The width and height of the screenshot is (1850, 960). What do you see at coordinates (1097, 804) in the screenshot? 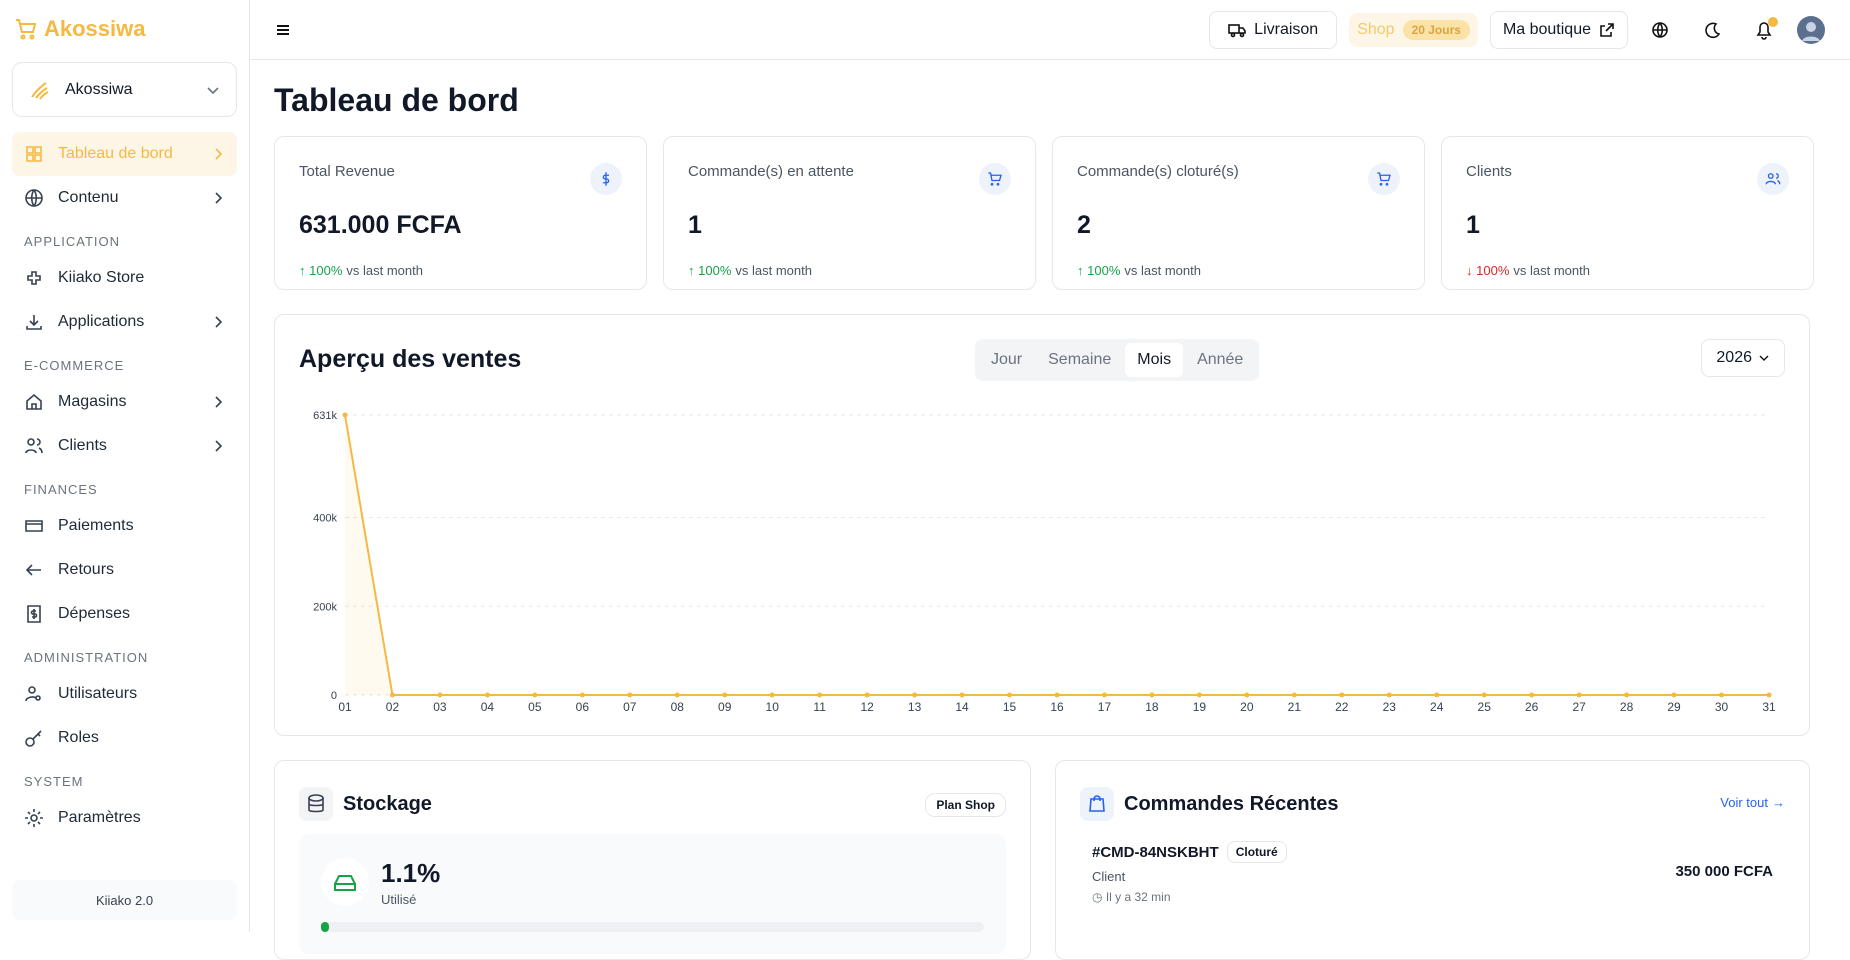
I see `bag-icon` at bounding box center [1097, 804].